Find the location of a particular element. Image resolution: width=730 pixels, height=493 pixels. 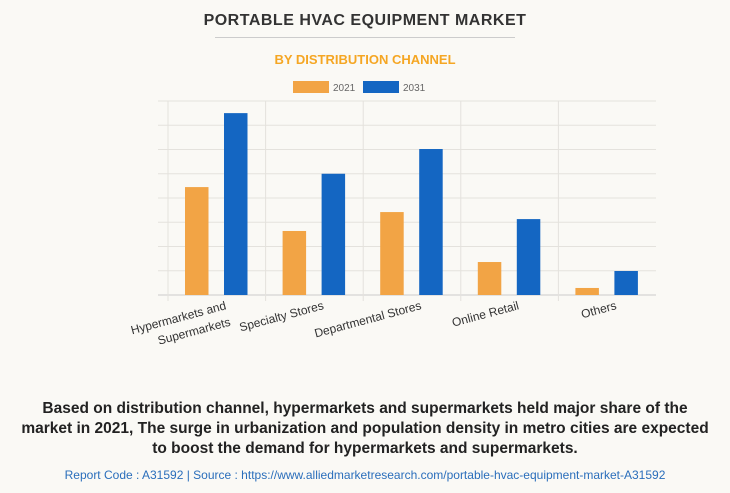

x-tick-label: Hypermarkets andSupermarkets is located at coordinates (180, 325).